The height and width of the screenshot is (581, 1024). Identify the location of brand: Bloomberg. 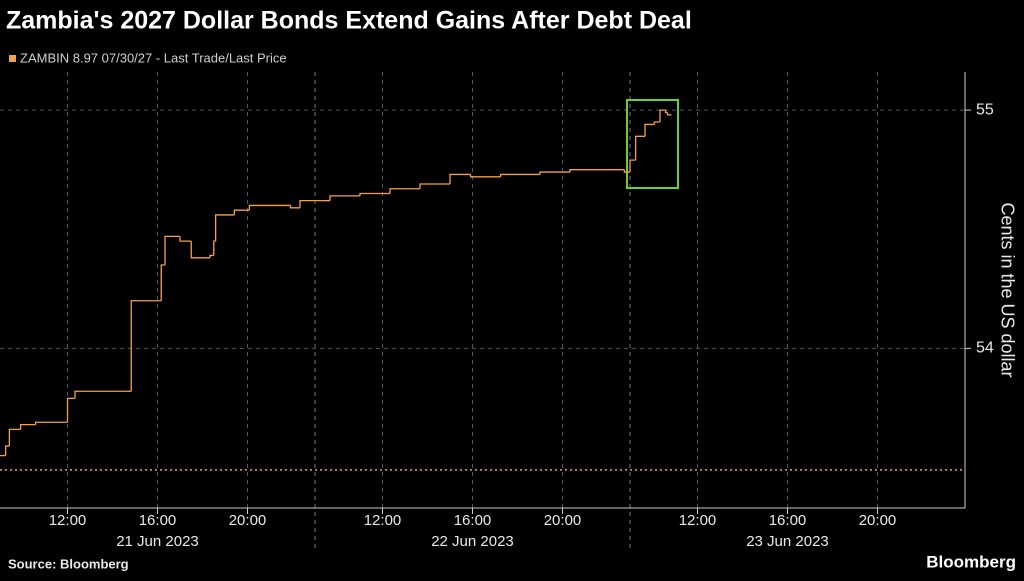
(971, 561).